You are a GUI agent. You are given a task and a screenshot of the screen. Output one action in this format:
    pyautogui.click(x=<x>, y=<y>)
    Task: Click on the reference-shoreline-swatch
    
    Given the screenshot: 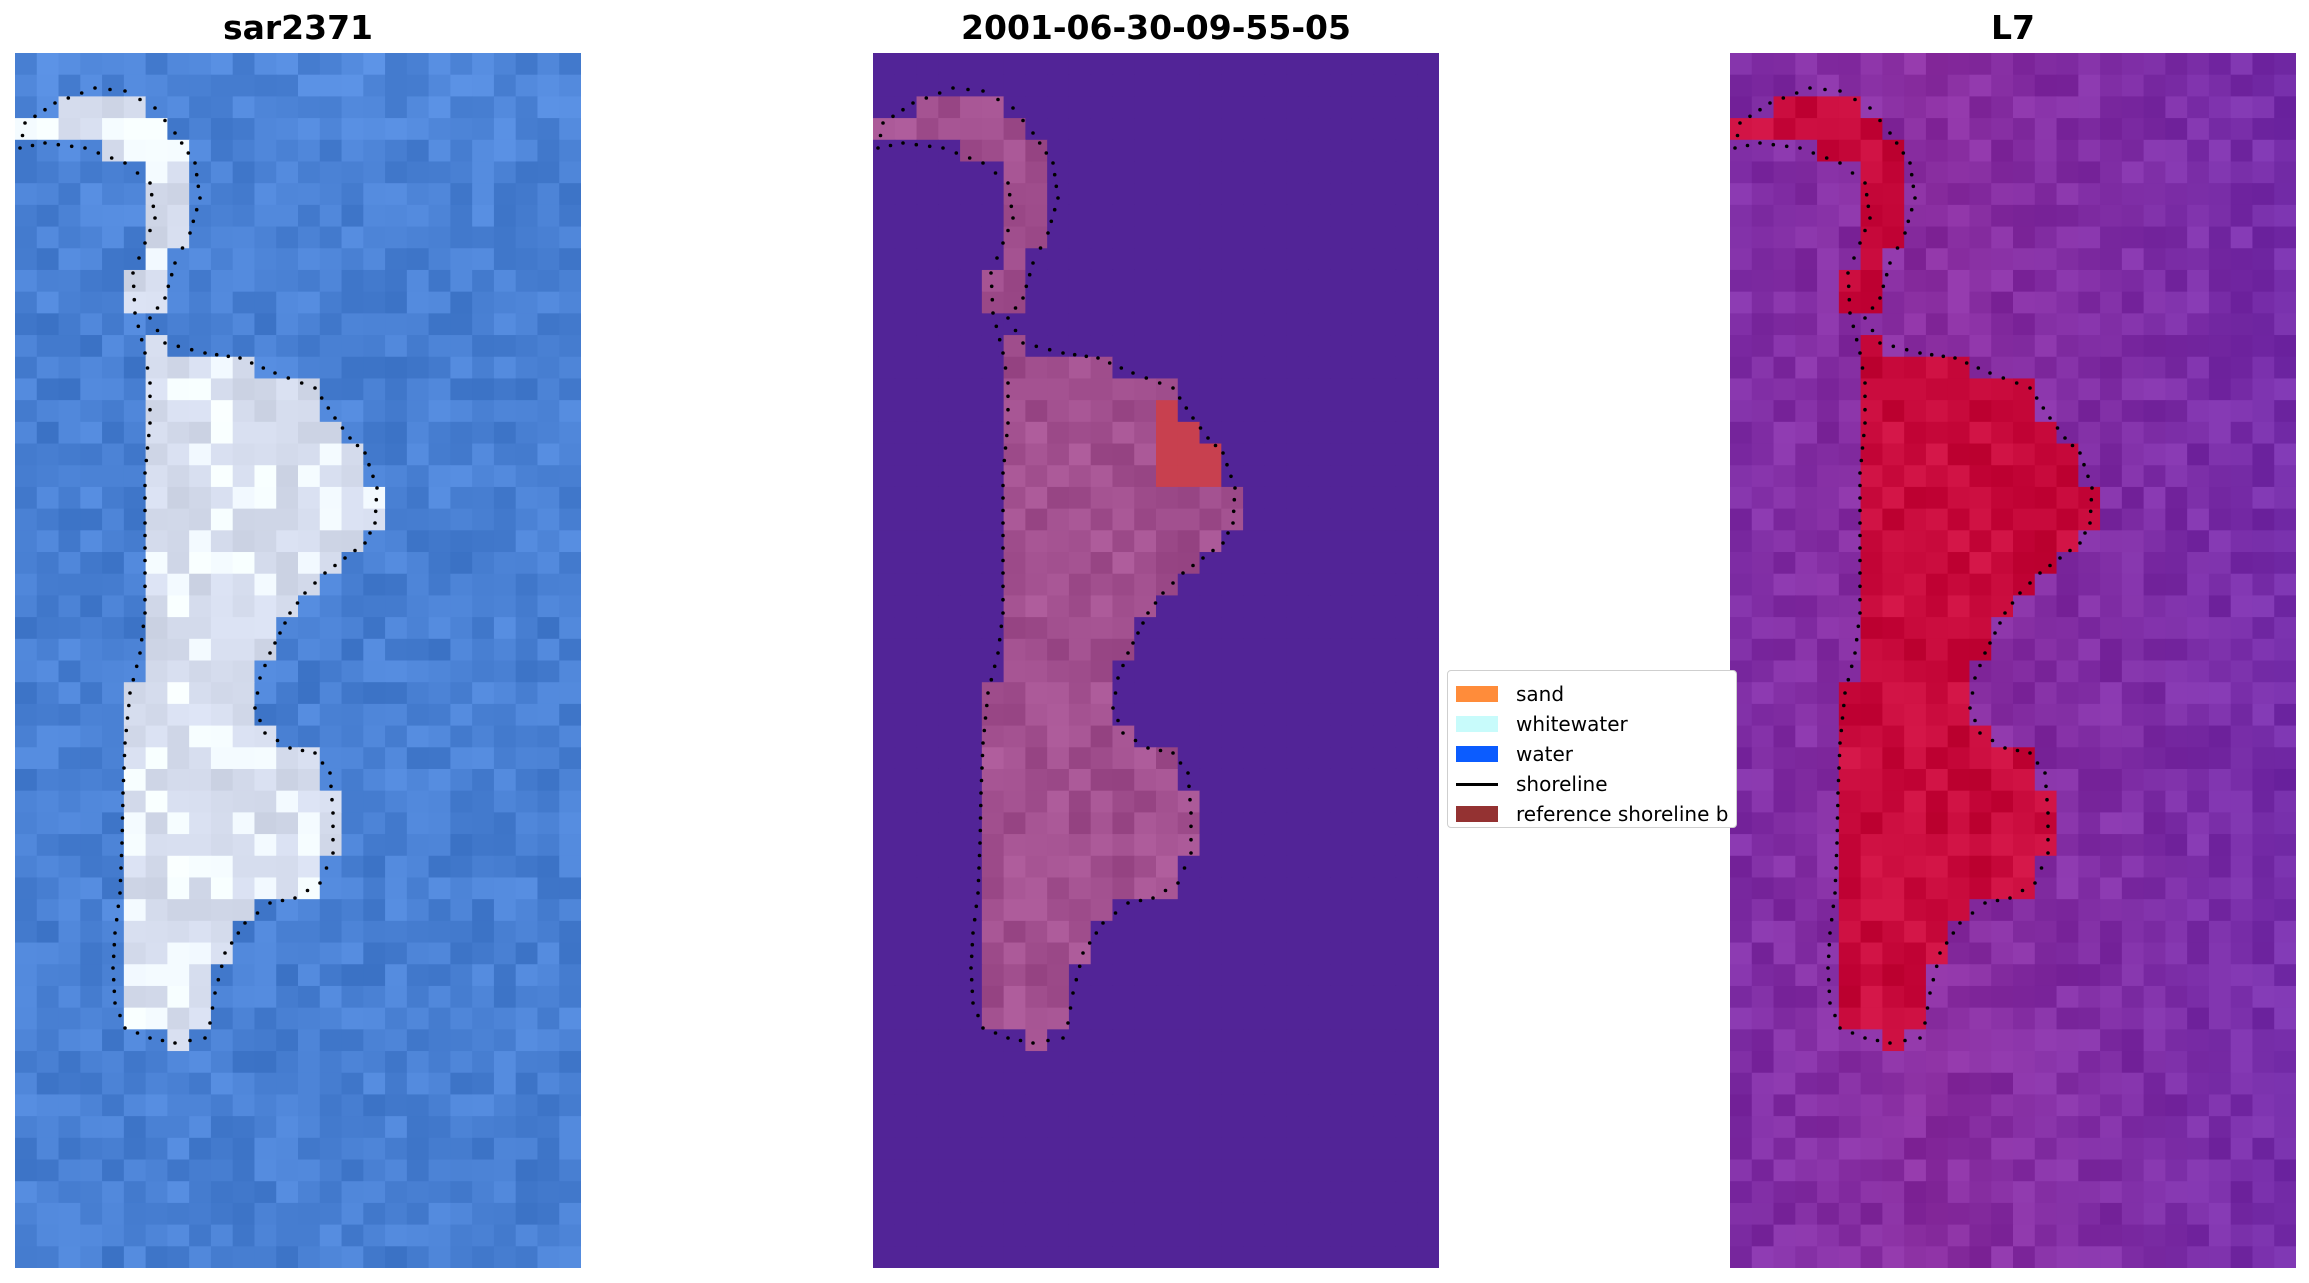 What is the action you would take?
    pyautogui.click(x=1477, y=814)
    